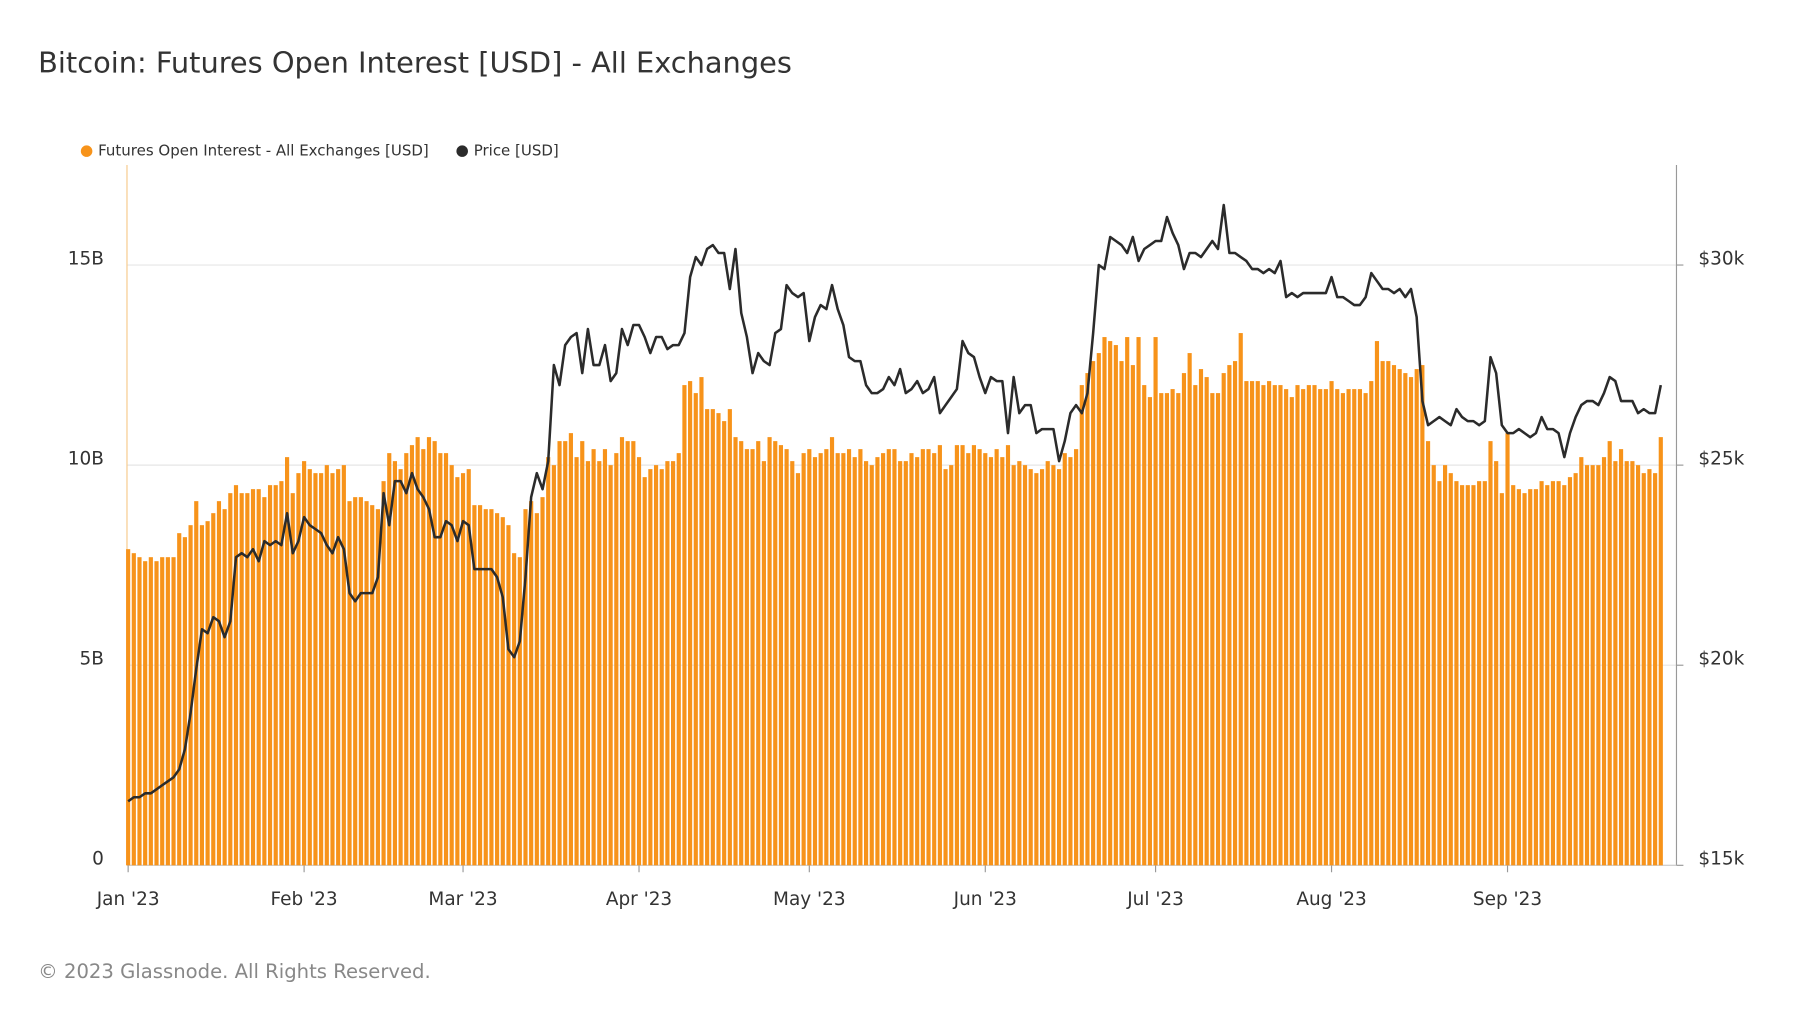 The height and width of the screenshot is (1013, 1800). What do you see at coordinates (1507, 899) in the screenshot?
I see `x-tick-label: Sep '23` at bounding box center [1507, 899].